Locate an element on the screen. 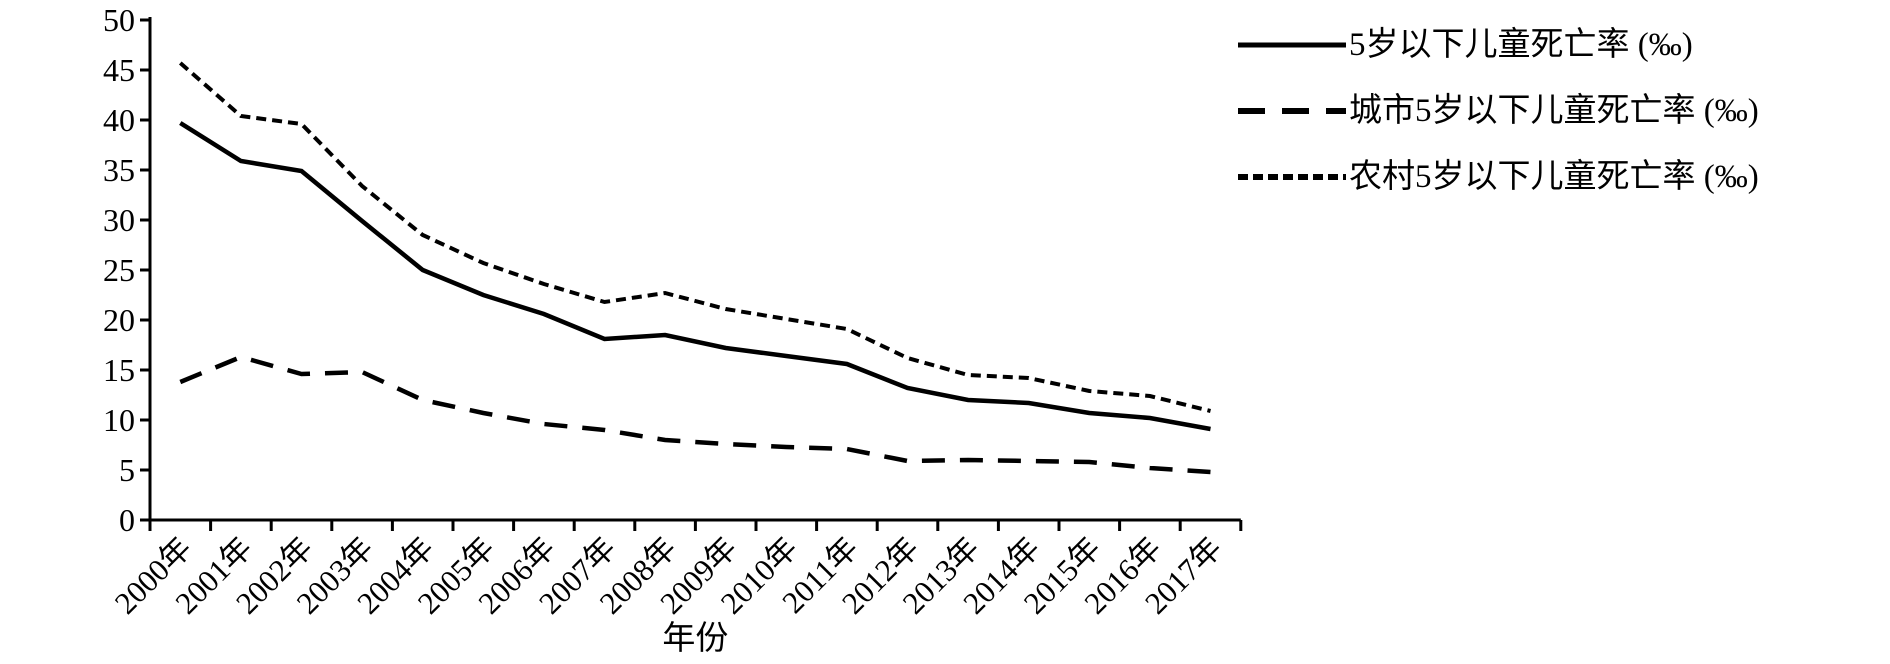 This screenshot has width=1890, height=664. y-tick-label: 15 is located at coordinates (119, 370).